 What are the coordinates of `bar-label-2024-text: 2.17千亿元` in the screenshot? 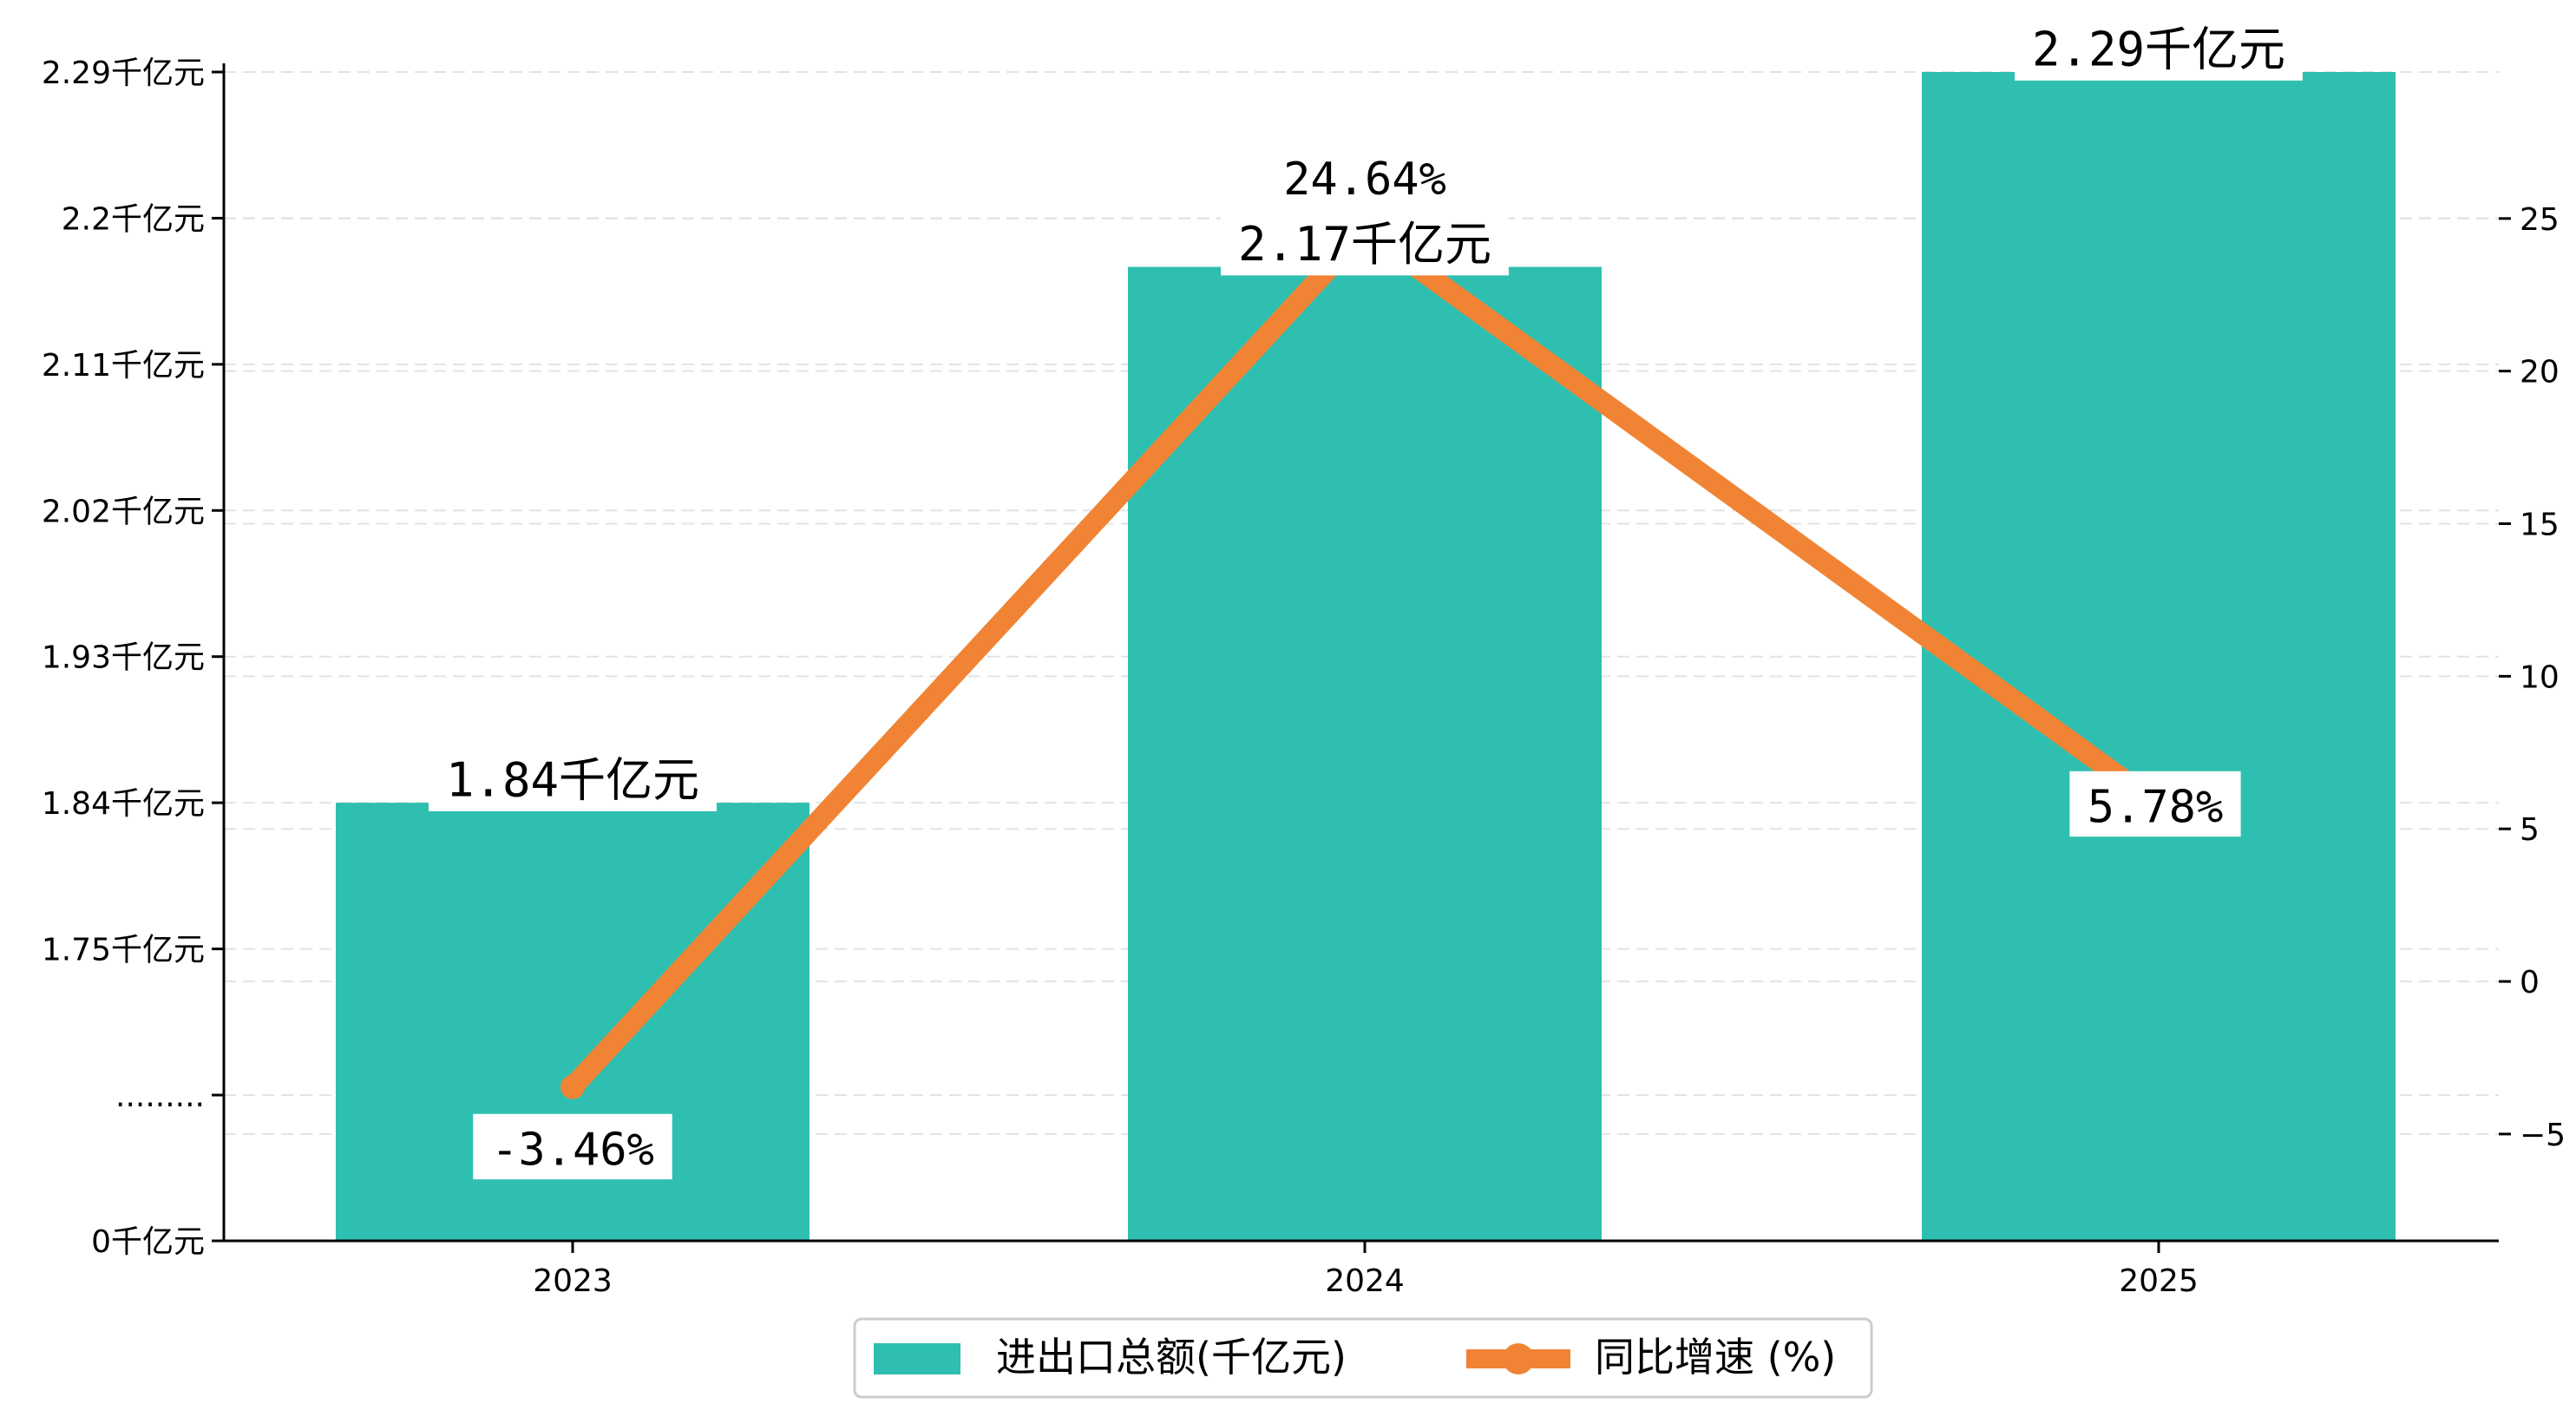 It's located at (1364, 244).